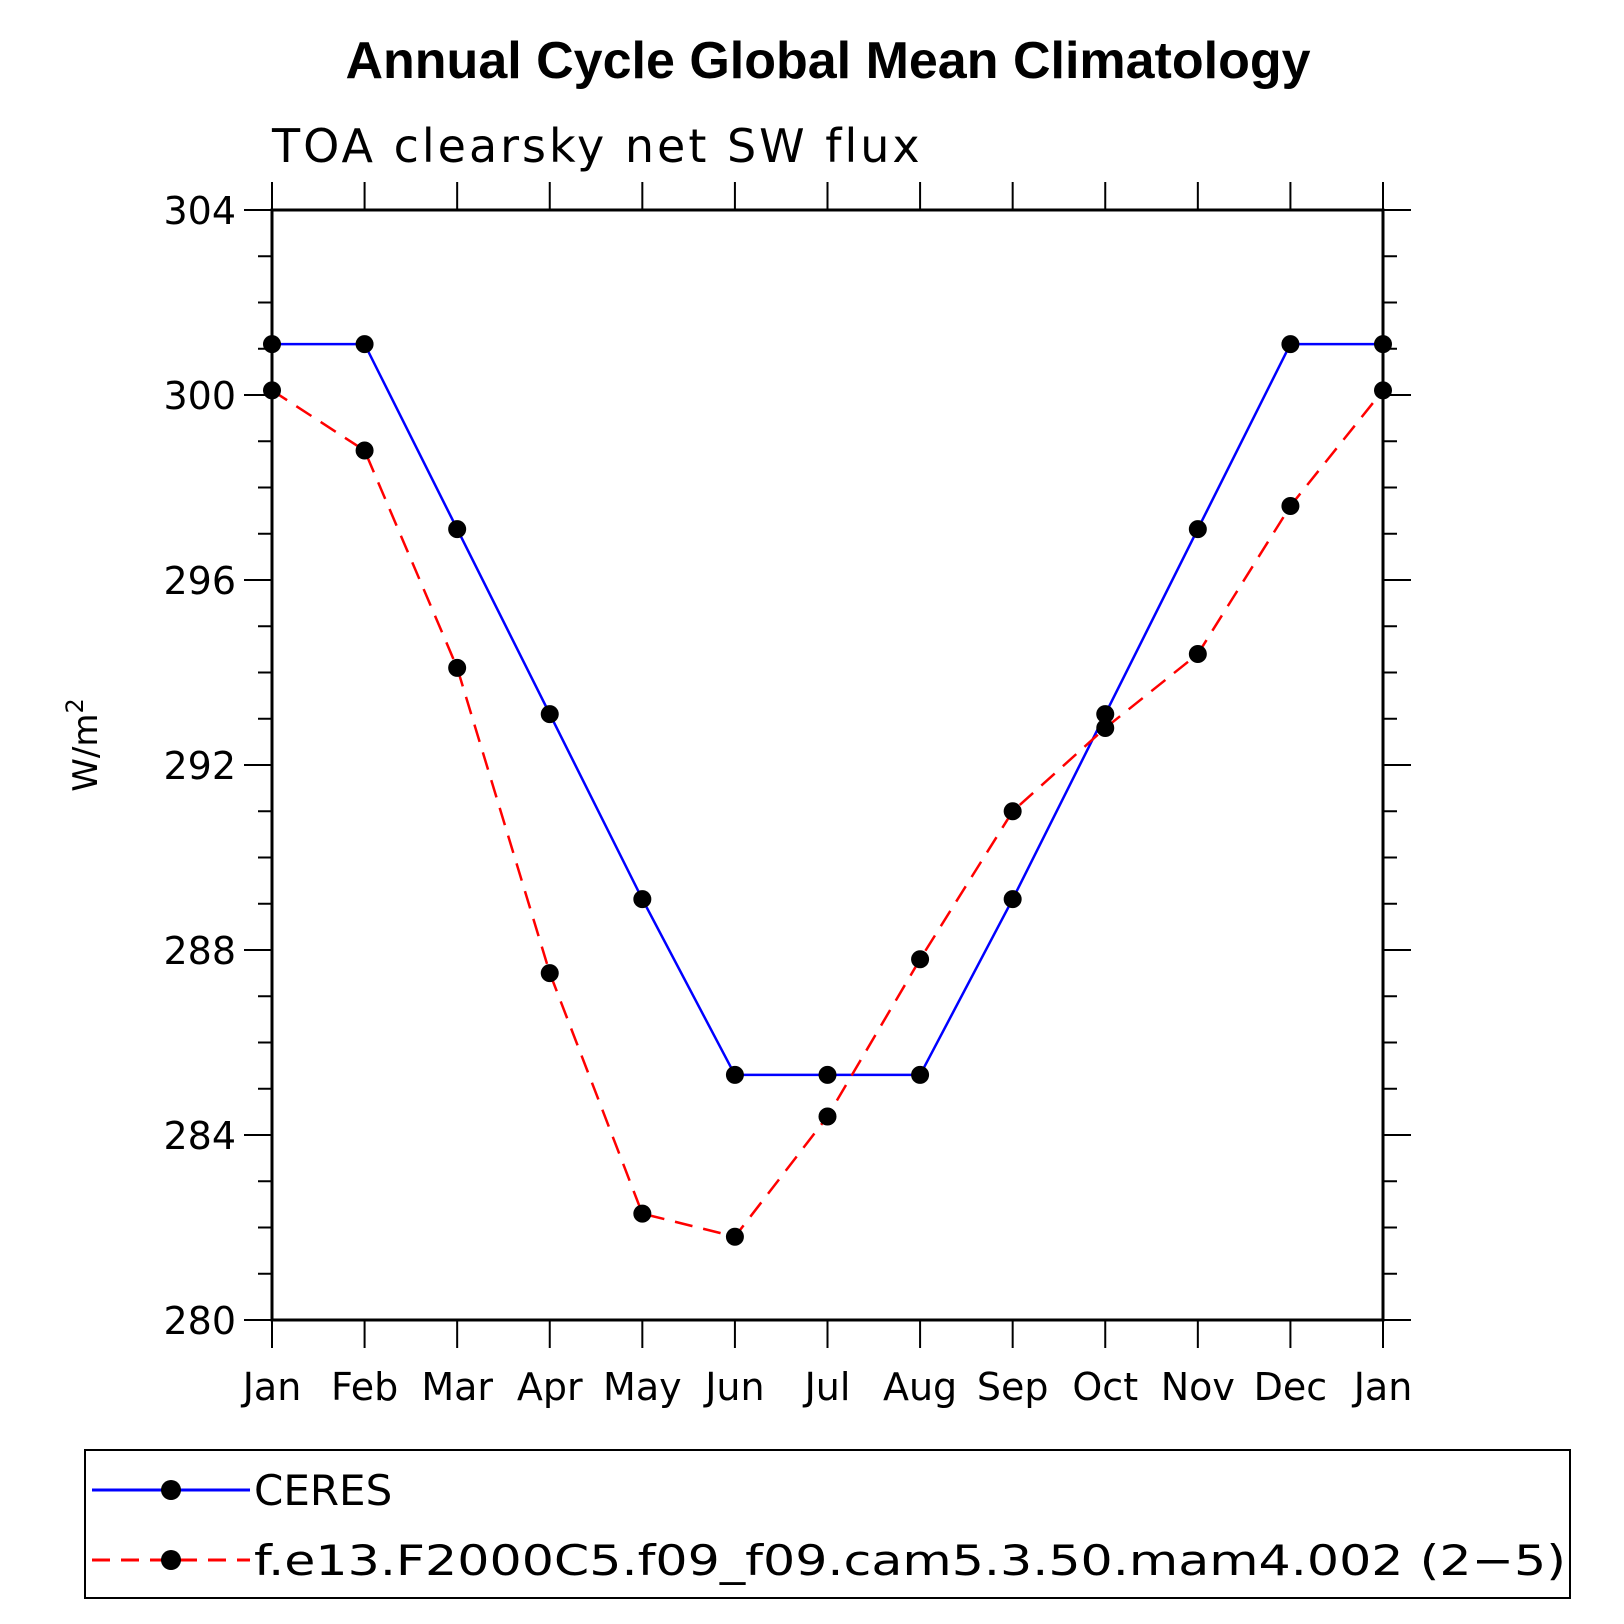  What do you see at coordinates (1105, 1387) in the screenshot?
I see `x-tick-label: Oct` at bounding box center [1105, 1387].